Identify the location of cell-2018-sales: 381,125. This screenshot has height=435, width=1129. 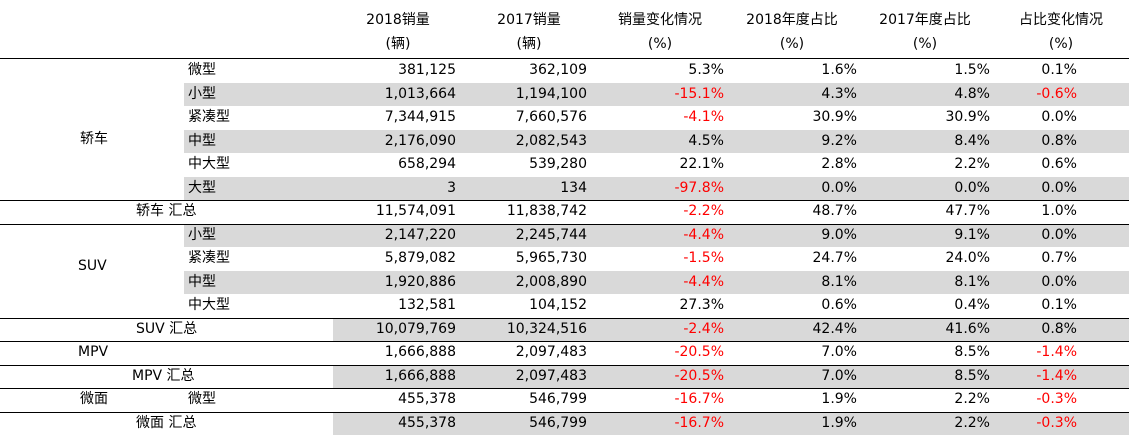
(427, 70).